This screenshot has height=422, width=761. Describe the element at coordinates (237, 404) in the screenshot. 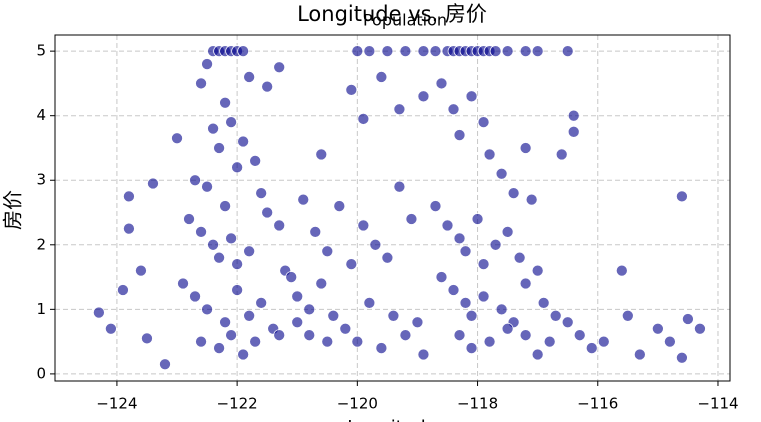

I see `x-tick-label: −122` at that location.